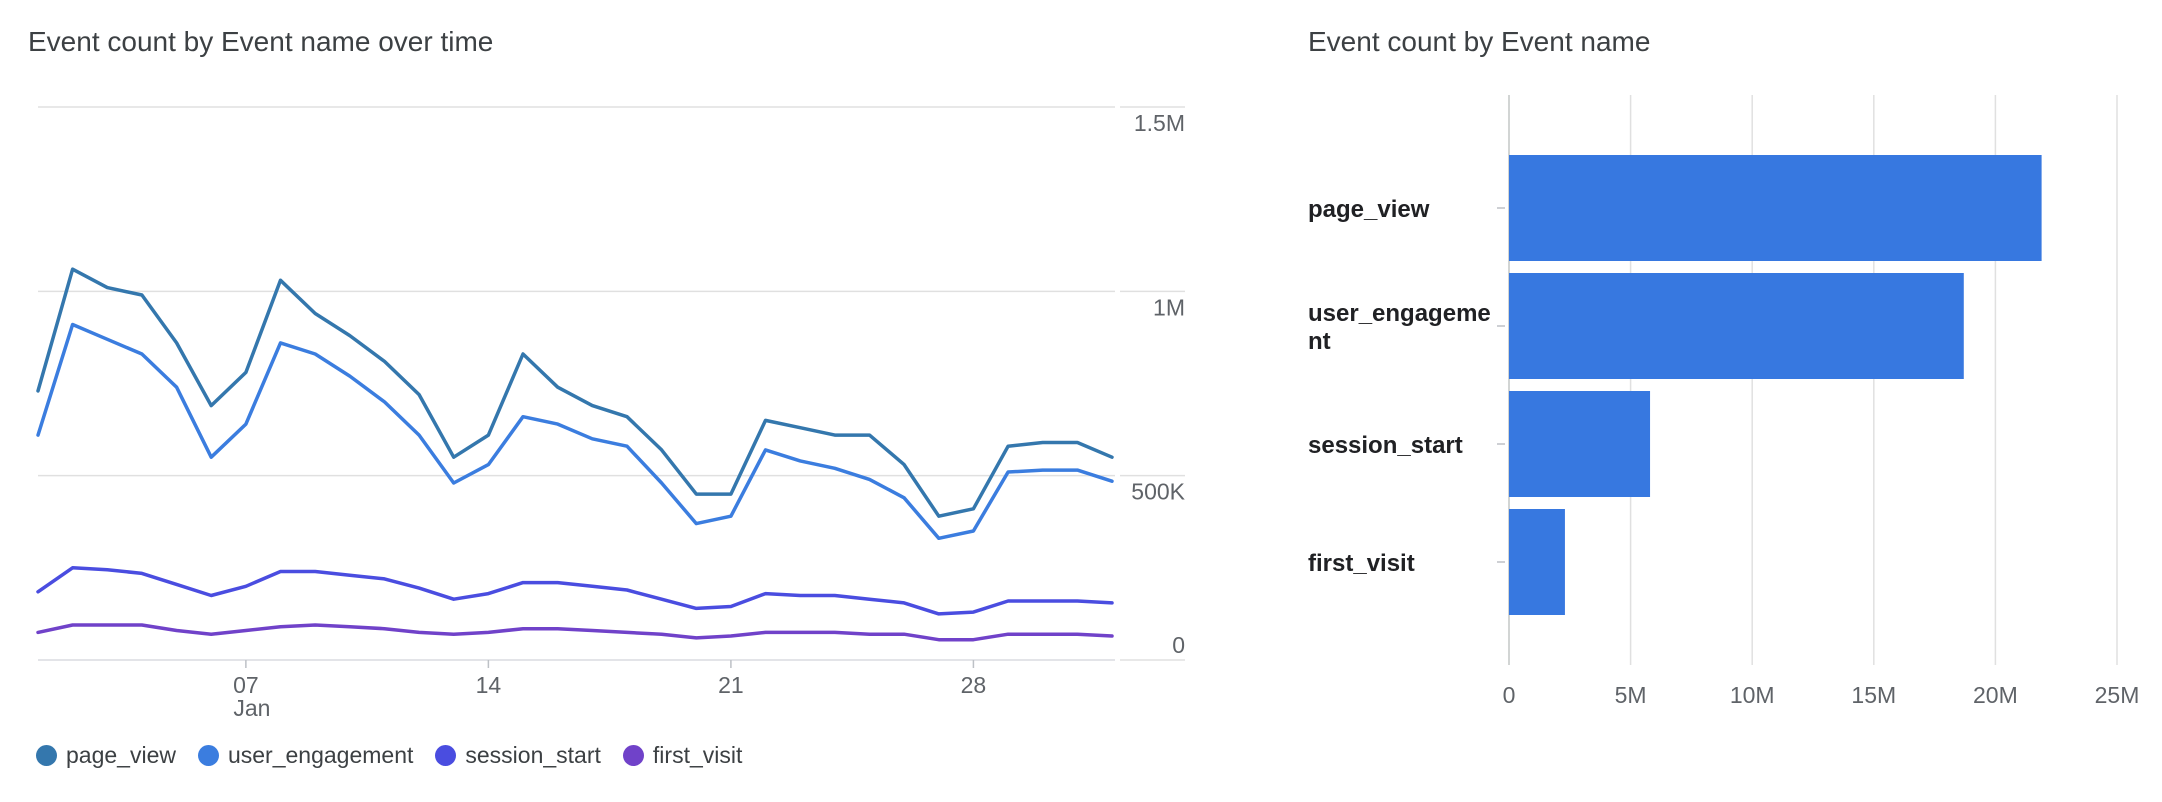 Image resolution: width=2162 pixels, height=802 pixels. What do you see at coordinates (1775, 208) in the screenshot?
I see `bar-page-view` at bounding box center [1775, 208].